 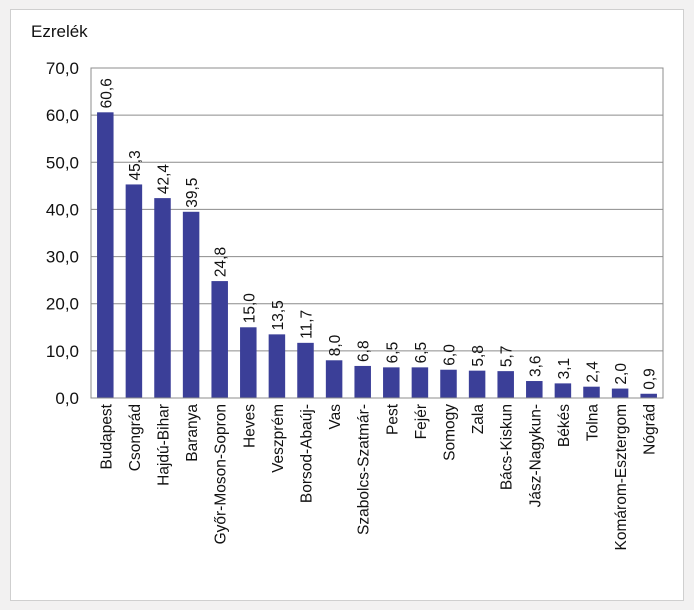 What do you see at coordinates (650, 429) in the screenshot?
I see `x-tick-label: Nógrád` at bounding box center [650, 429].